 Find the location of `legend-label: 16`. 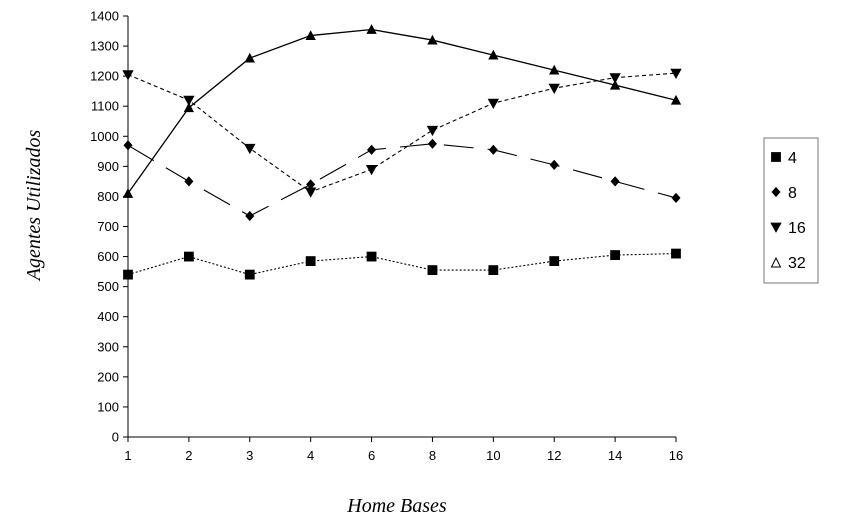

legend-label: 16 is located at coordinates (797, 228).